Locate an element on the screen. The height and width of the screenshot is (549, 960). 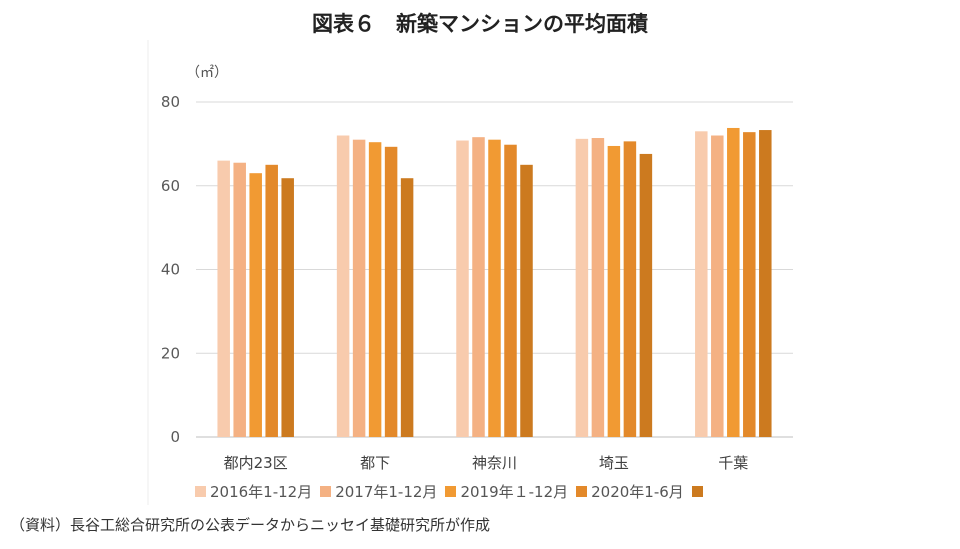
legend-item: 2020年1-6月 is located at coordinates (630, 491).